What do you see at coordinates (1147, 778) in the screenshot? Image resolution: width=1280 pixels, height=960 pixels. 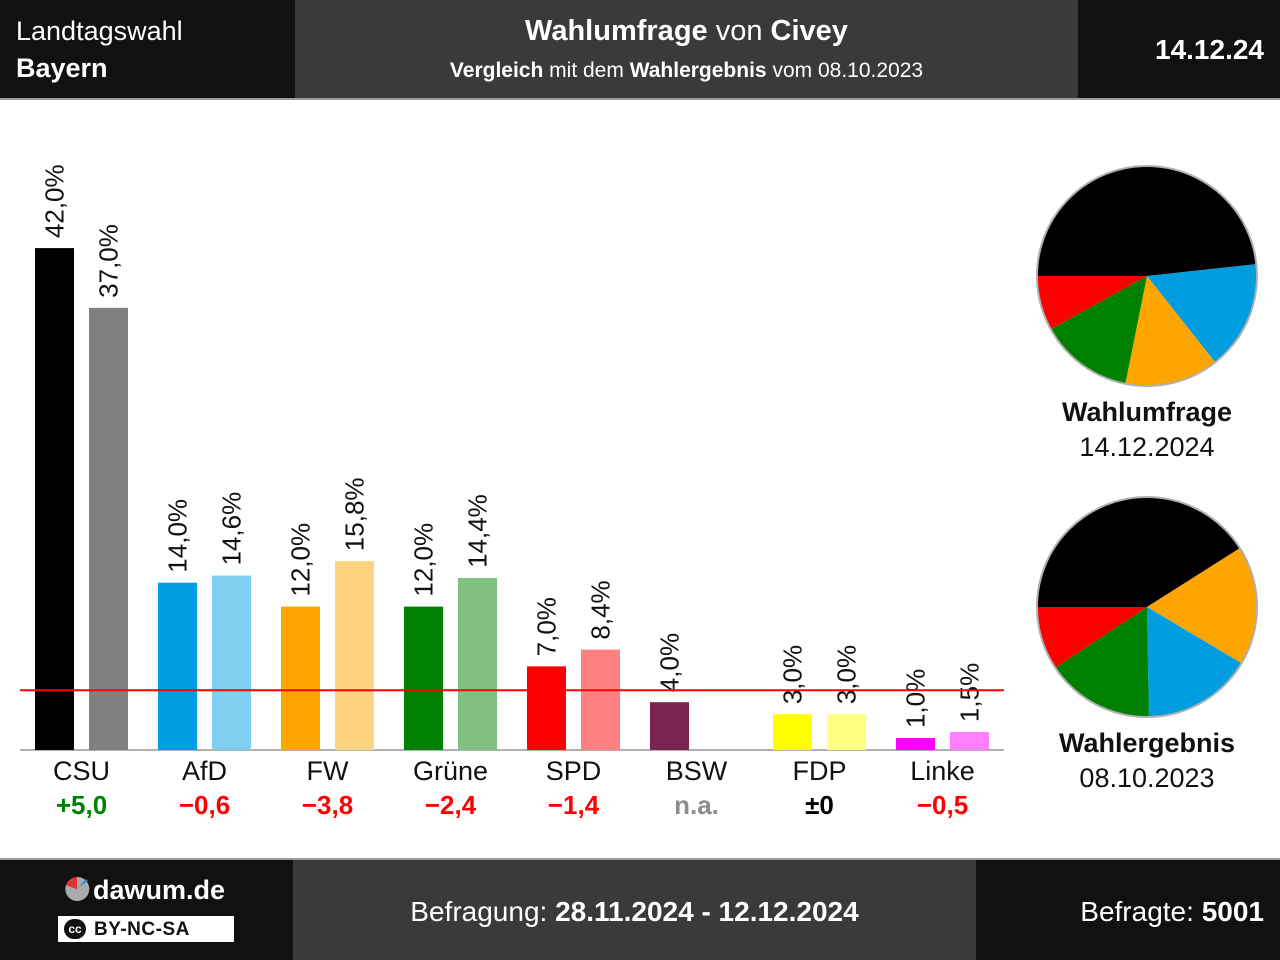 I see `pie2-date: 08.10.2023` at bounding box center [1147, 778].